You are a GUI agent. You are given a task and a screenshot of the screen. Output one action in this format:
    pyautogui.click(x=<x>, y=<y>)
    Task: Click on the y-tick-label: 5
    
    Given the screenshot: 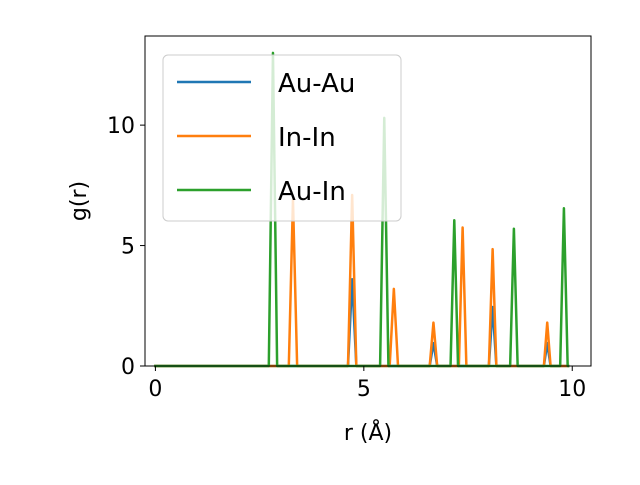 What is the action you would take?
    pyautogui.click(x=128, y=247)
    